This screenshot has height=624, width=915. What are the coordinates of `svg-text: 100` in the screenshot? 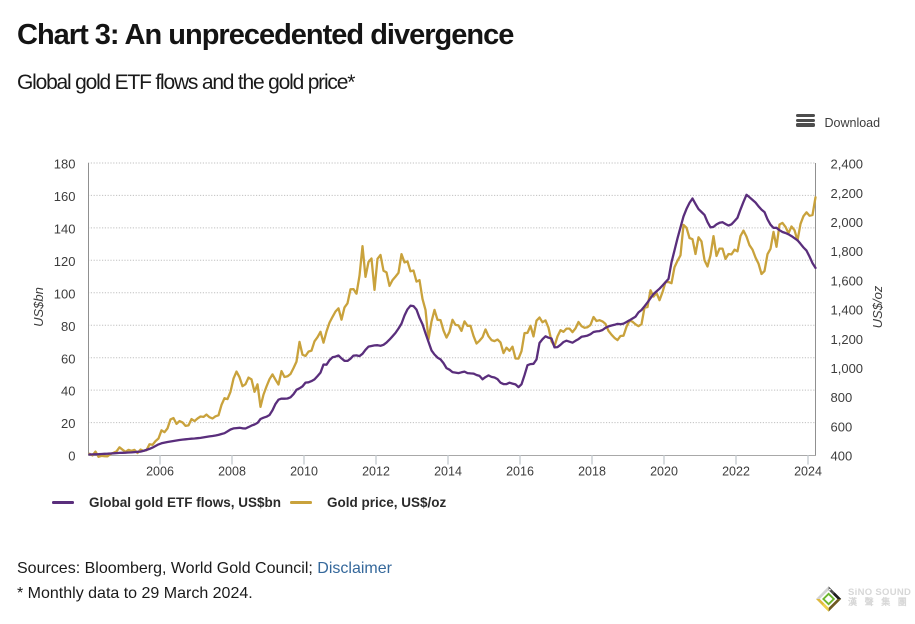 It's located at (65, 293).